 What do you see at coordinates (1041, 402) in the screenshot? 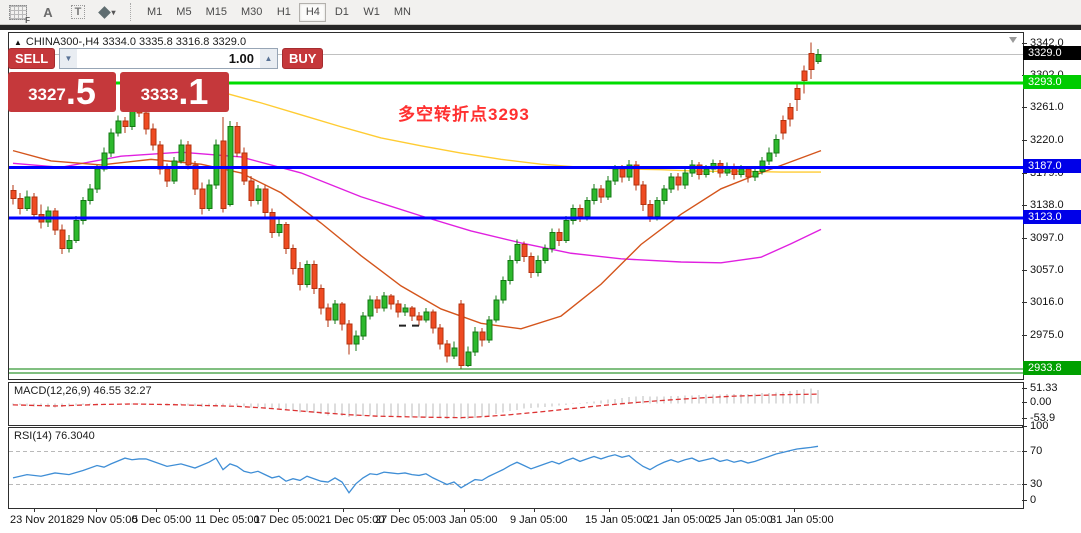
I see `macd-tick-label: 0.00` at bounding box center [1041, 402].